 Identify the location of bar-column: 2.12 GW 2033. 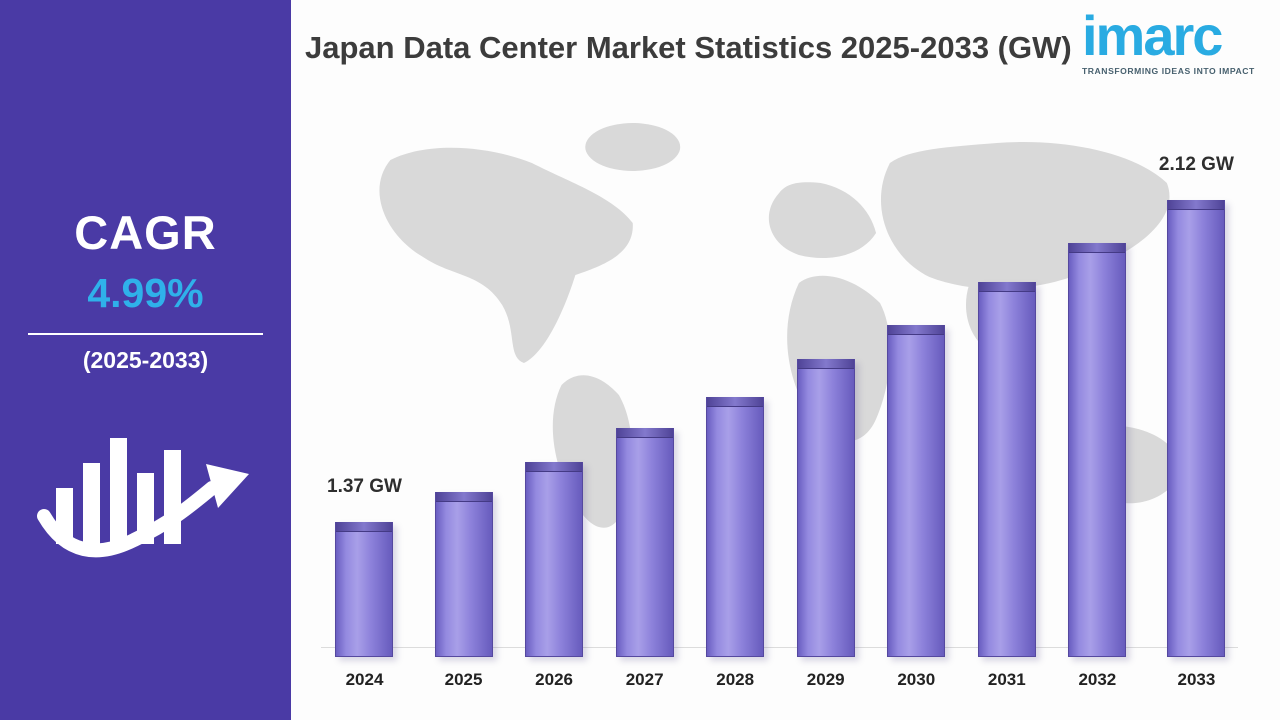
(1196, 400).